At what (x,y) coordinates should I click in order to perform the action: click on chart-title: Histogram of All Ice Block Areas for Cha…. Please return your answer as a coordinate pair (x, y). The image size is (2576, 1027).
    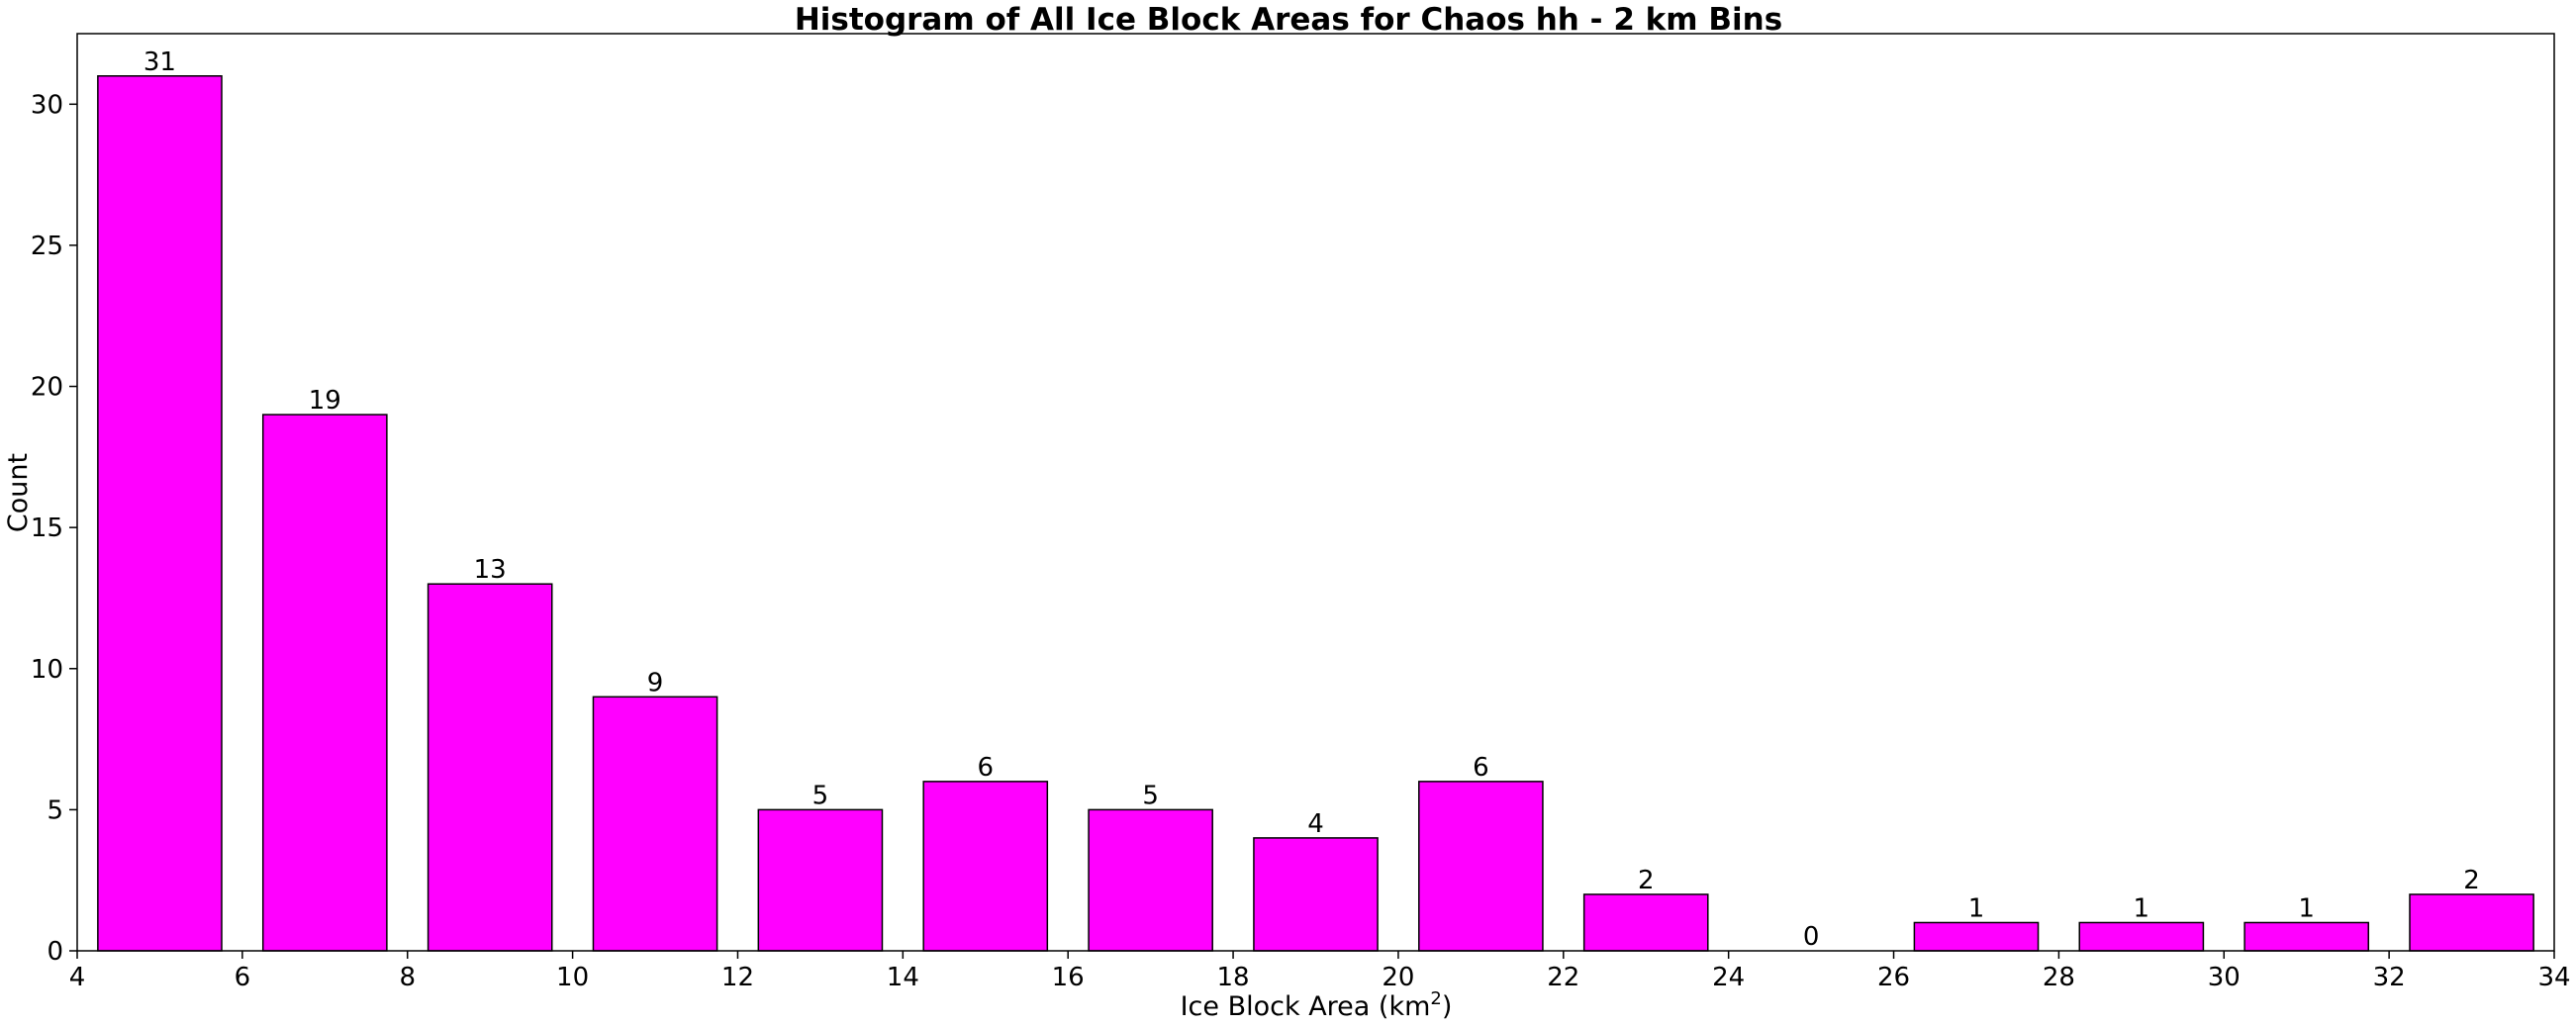
    Looking at the image, I should click on (1288, 20).